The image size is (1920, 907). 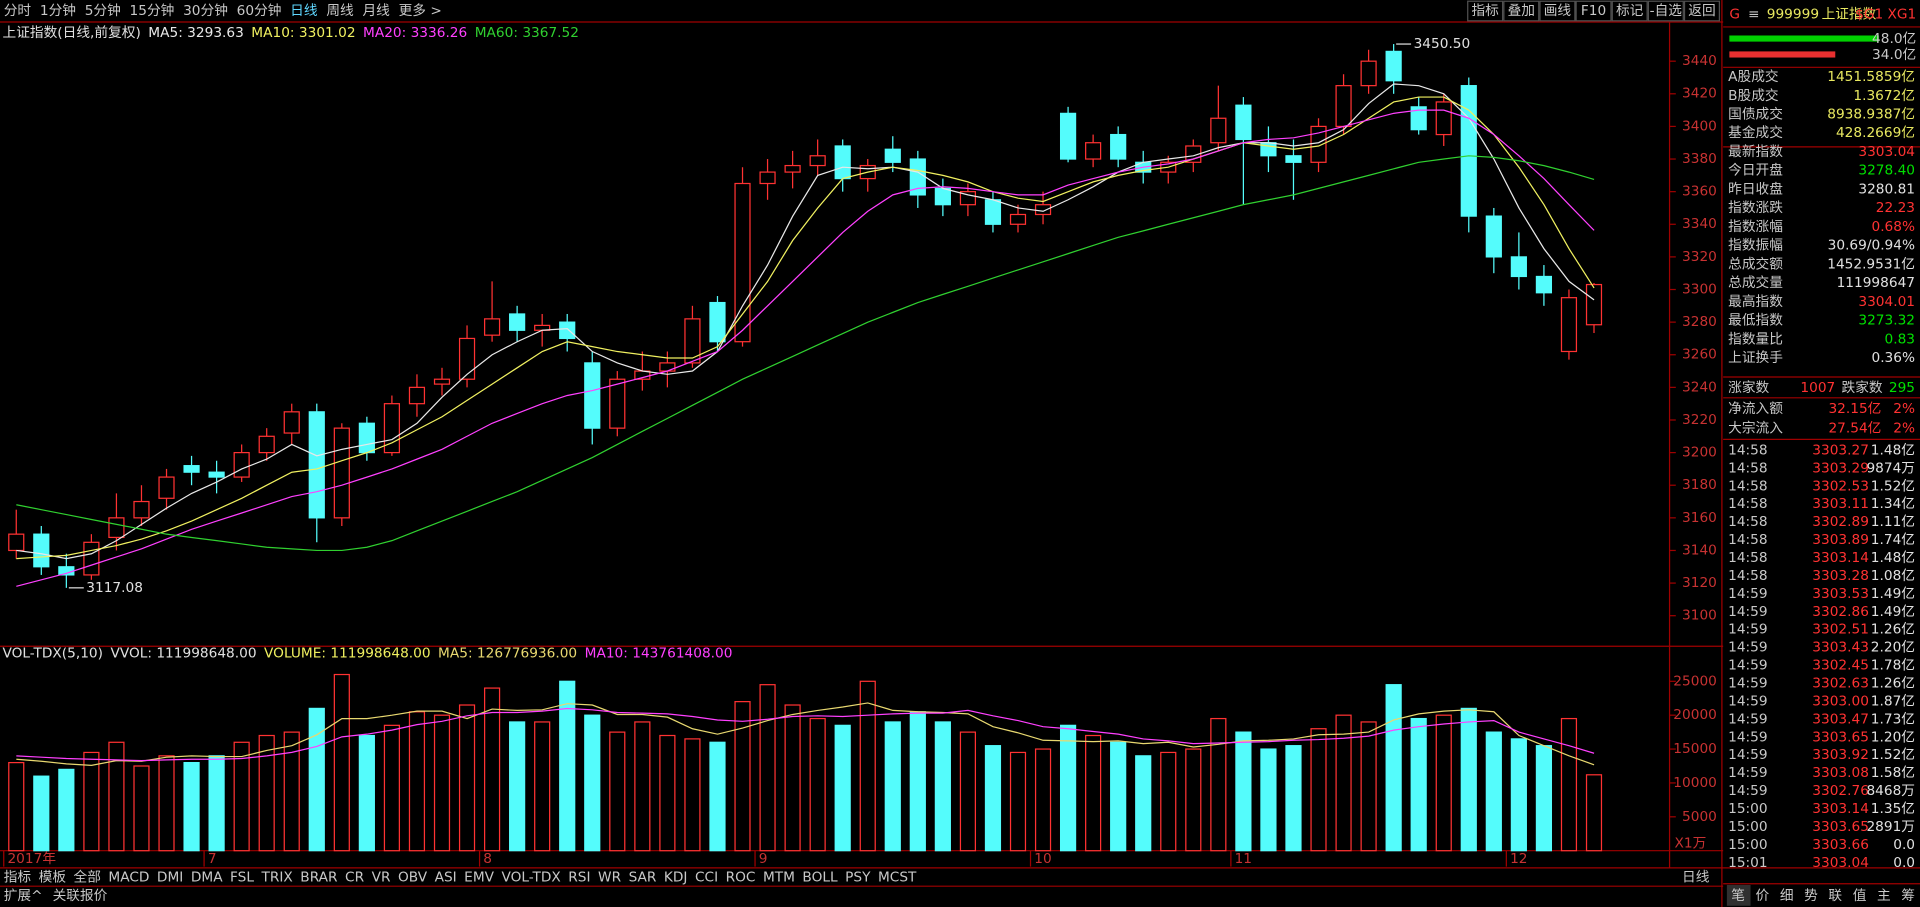 I want to click on indicator-tab: RSI, so click(x=579, y=878).